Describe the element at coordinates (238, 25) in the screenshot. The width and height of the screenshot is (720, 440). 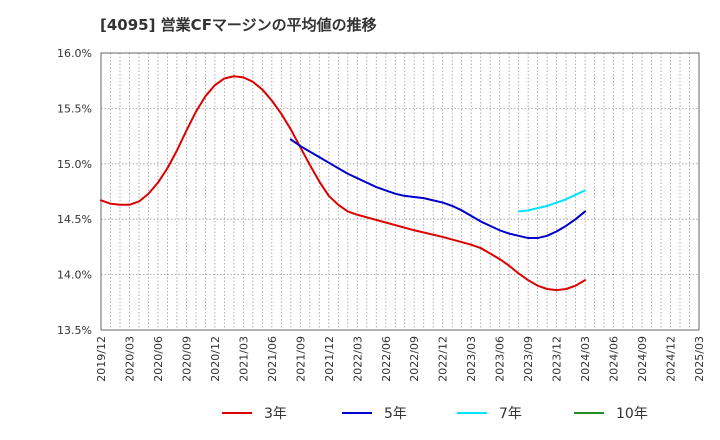
I see `chart-title: [4095] 営業CFマージンの平均値の推移` at that location.